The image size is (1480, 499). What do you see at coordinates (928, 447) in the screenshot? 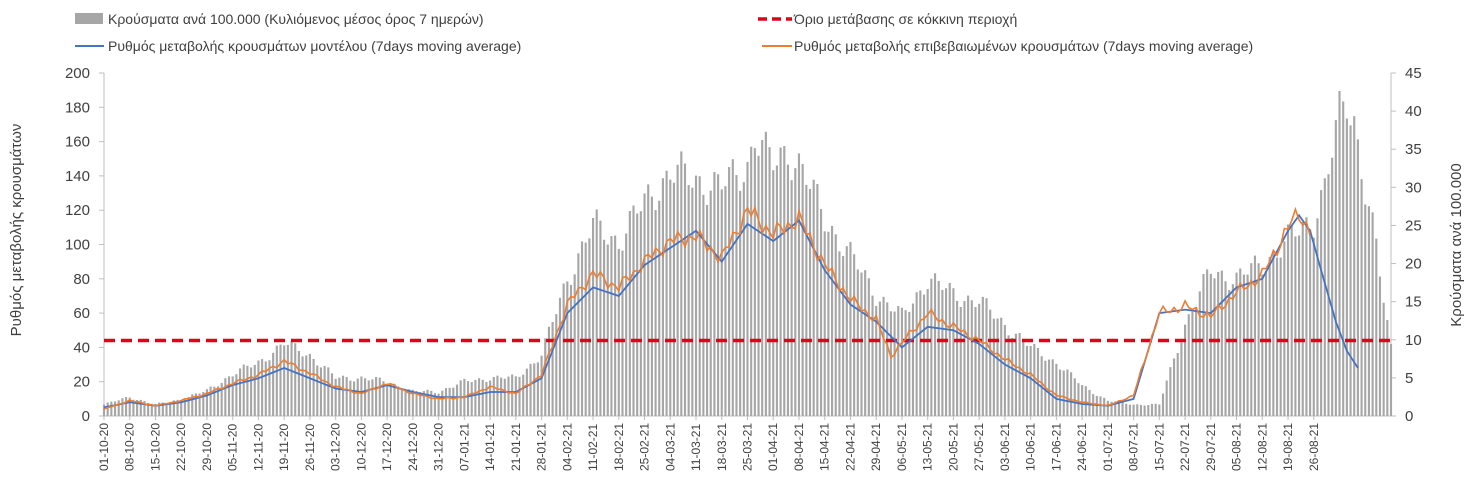
I see `x-tick-label: 13-05-21` at bounding box center [928, 447].